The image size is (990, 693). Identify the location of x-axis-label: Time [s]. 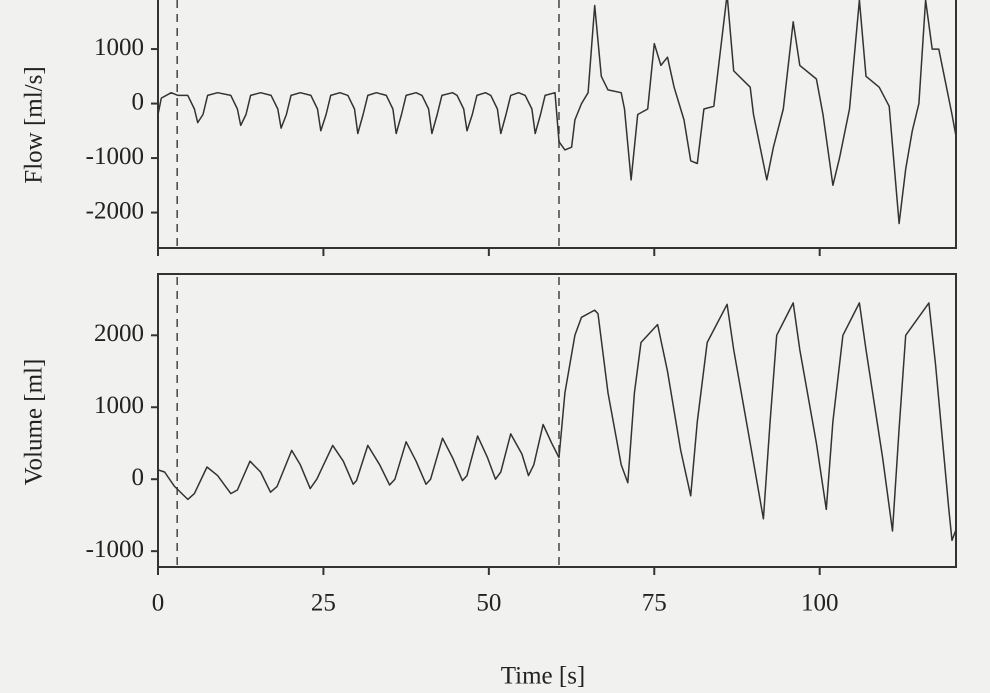
(543, 676).